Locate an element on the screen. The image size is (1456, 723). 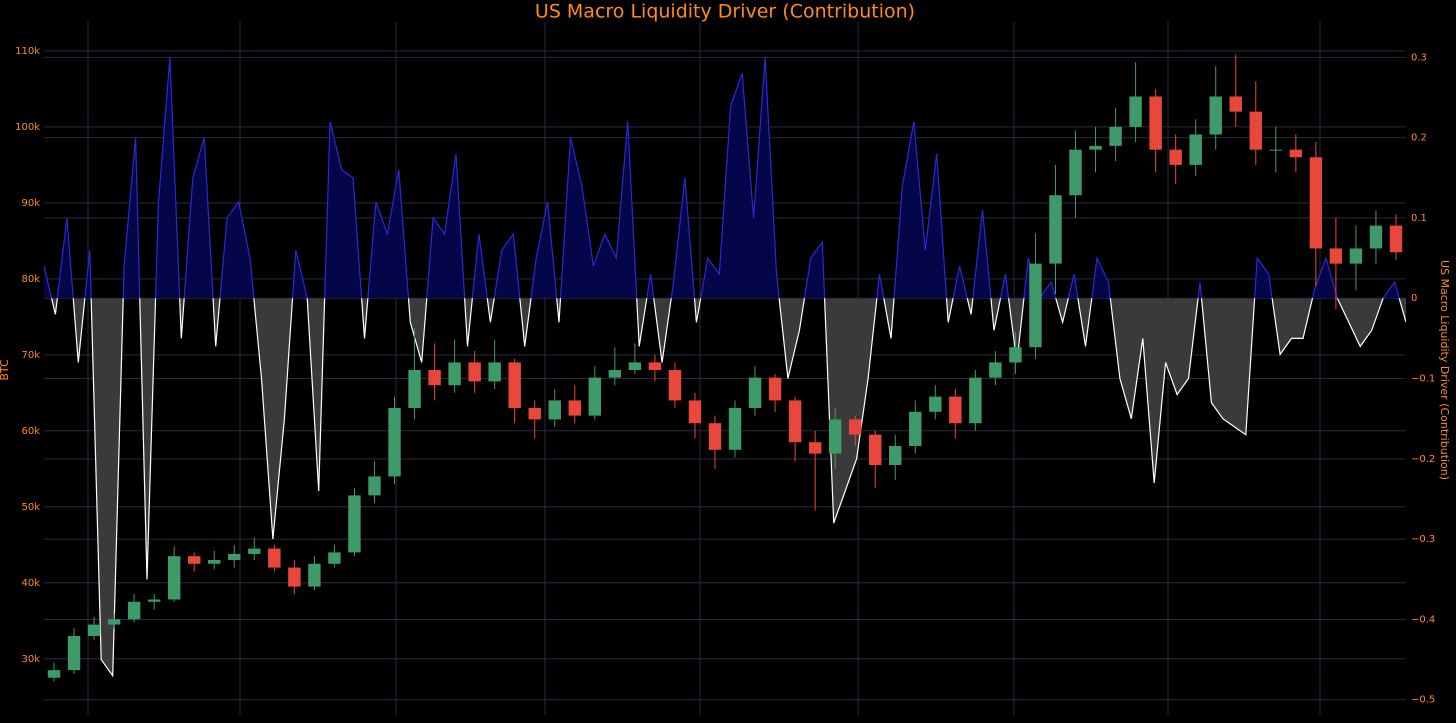
y-tick-label: 70k is located at coordinates (30, 355).